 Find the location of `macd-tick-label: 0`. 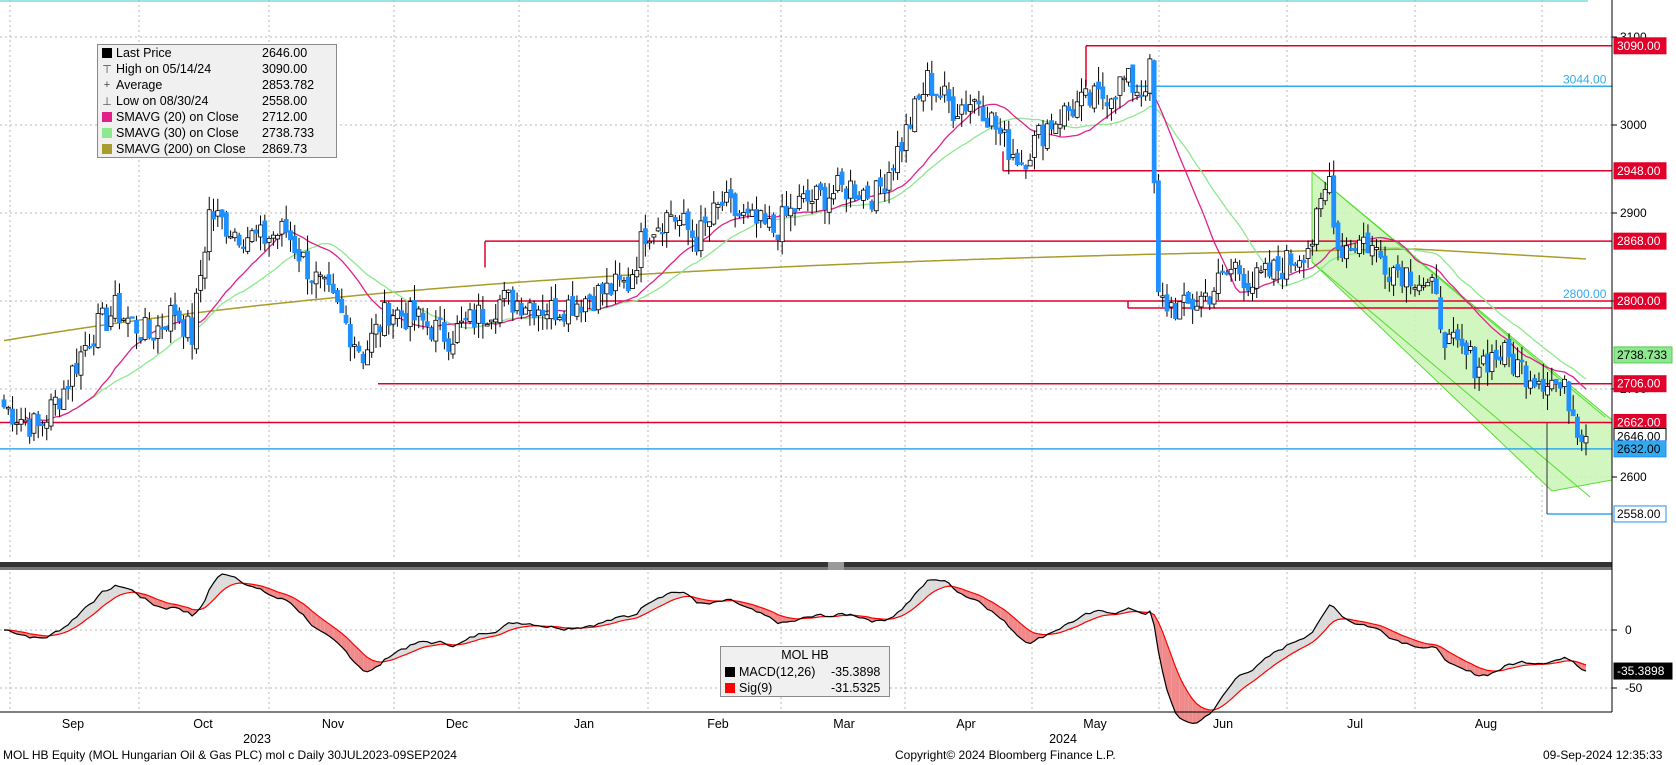

macd-tick-label: 0 is located at coordinates (1628, 630).